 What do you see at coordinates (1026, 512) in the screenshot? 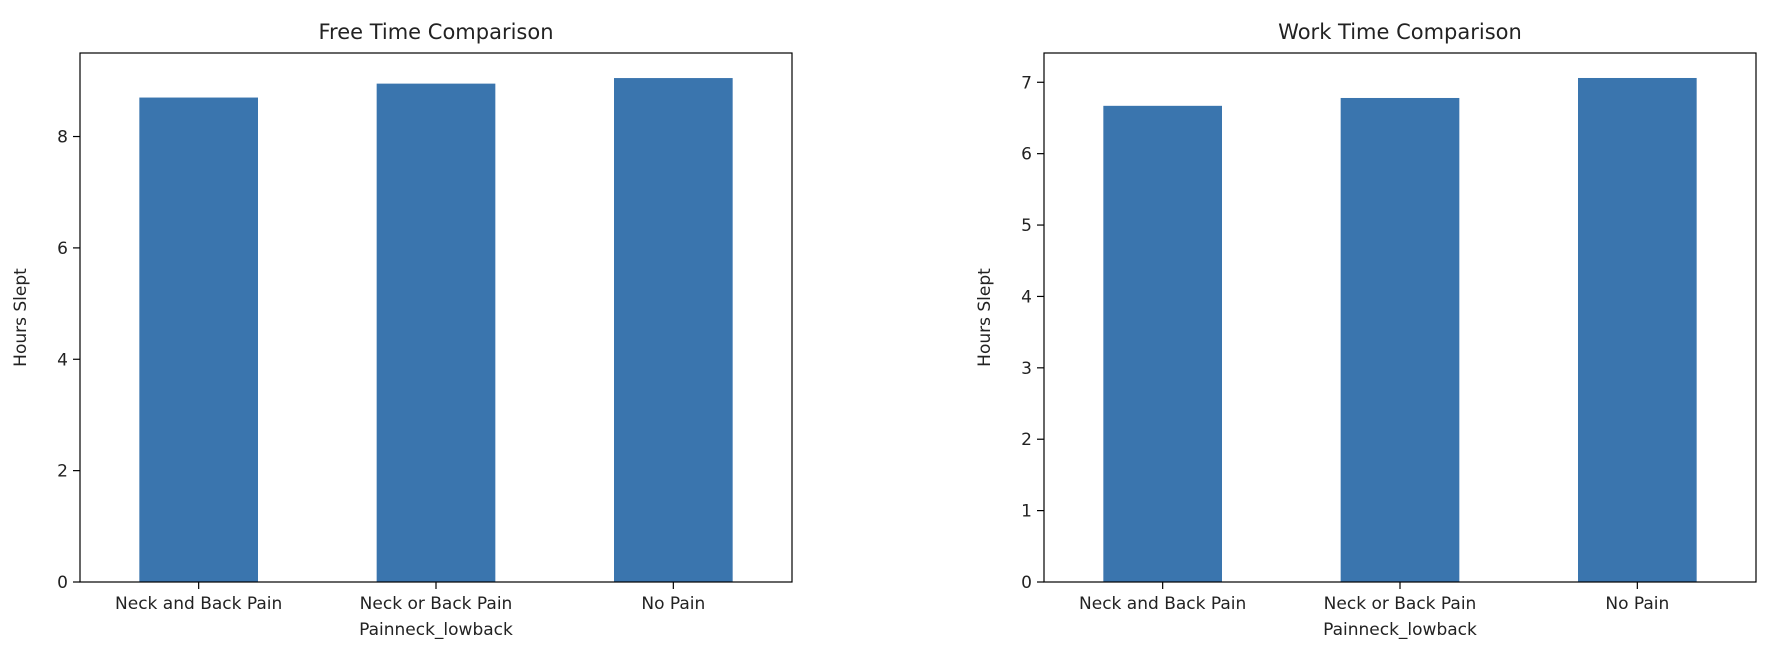
I see `y-tick-label: 1` at bounding box center [1026, 512].